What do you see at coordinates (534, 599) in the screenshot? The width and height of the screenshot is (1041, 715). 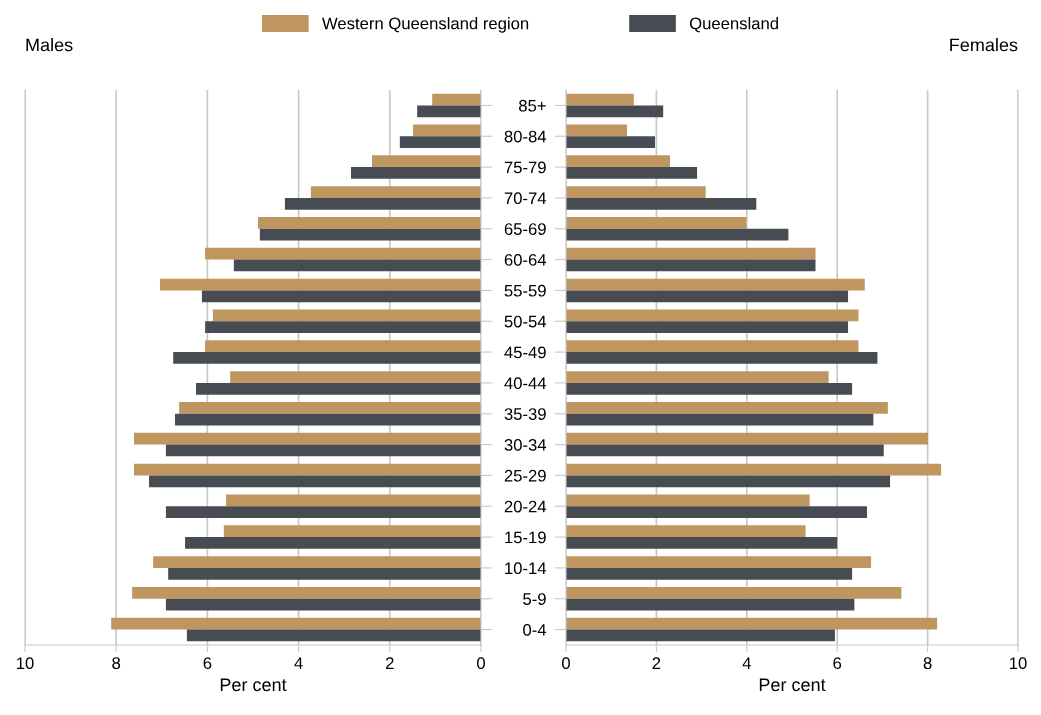 I see `y-tick-label: 5-9` at bounding box center [534, 599].